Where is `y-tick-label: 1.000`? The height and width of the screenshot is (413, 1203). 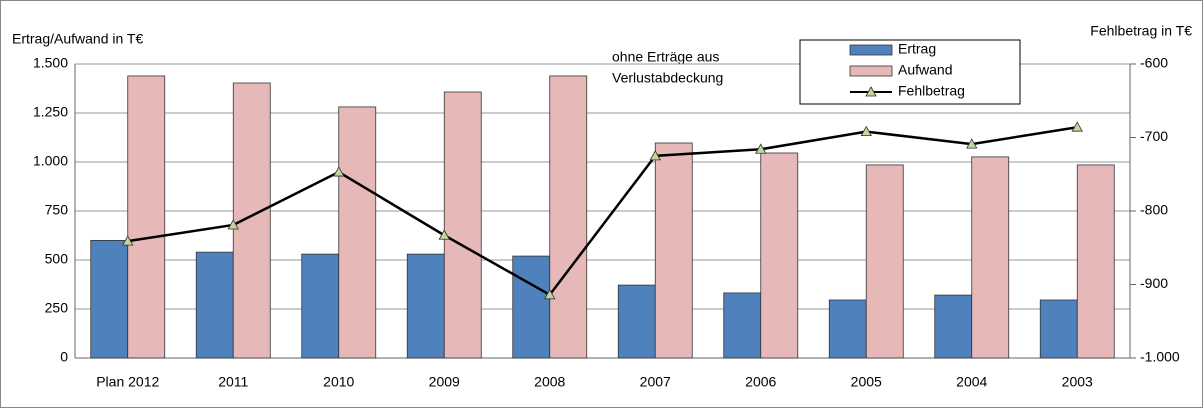 y-tick-label: 1.000 is located at coordinates (50, 161).